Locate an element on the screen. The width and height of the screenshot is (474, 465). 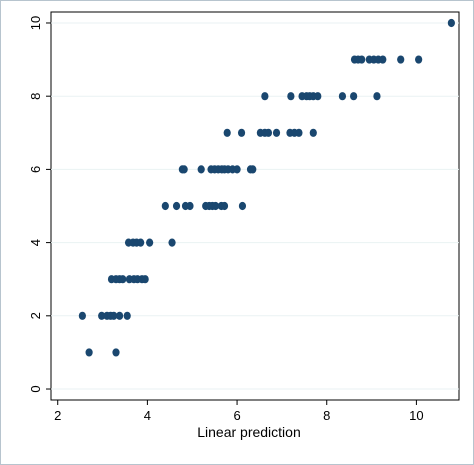
x-axis-title: Linear prediction is located at coordinates (249, 432).